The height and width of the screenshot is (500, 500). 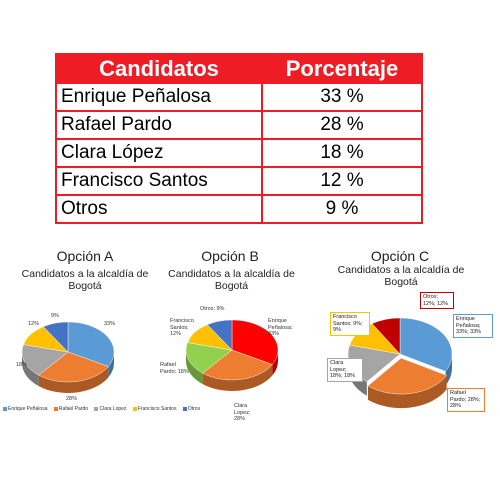 What do you see at coordinates (85, 280) in the screenshot?
I see `chart-a-title: Candidatos a la alcaldía de Bogotá` at bounding box center [85, 280].